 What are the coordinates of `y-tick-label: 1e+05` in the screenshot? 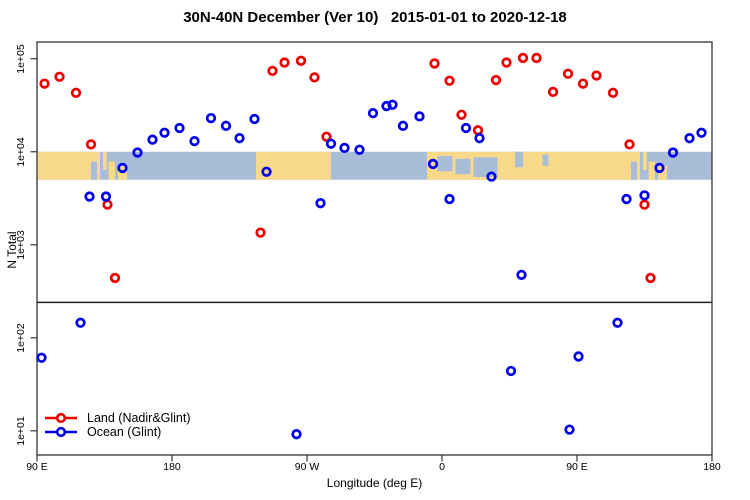 It's located at (21, 58).